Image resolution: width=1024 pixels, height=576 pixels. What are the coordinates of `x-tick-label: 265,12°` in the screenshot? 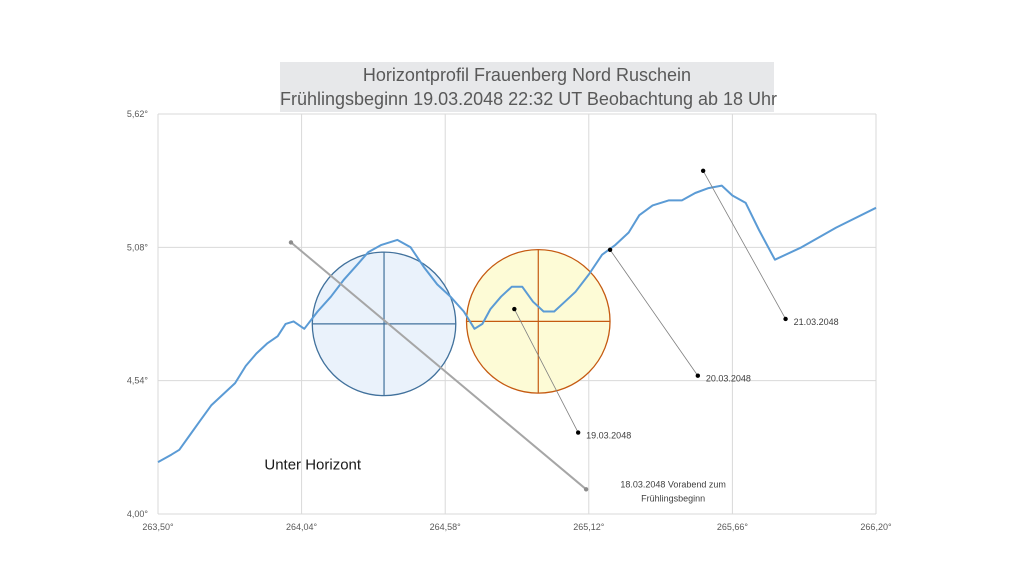 It's located at (589, 527).